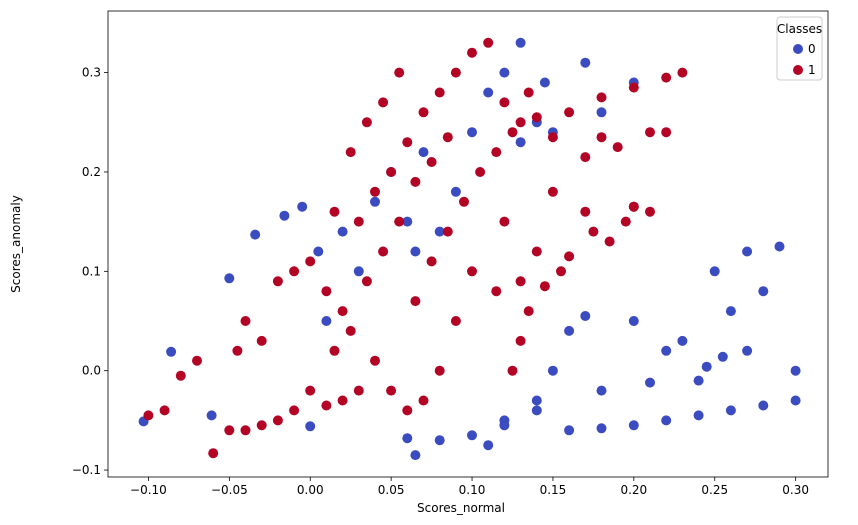 The width and height of the screenshot is (858, 525). What do you see at coordinates (812, 49) in the screenshot?
I see `legend-label-0: 0` at bounding box center [812, 49].